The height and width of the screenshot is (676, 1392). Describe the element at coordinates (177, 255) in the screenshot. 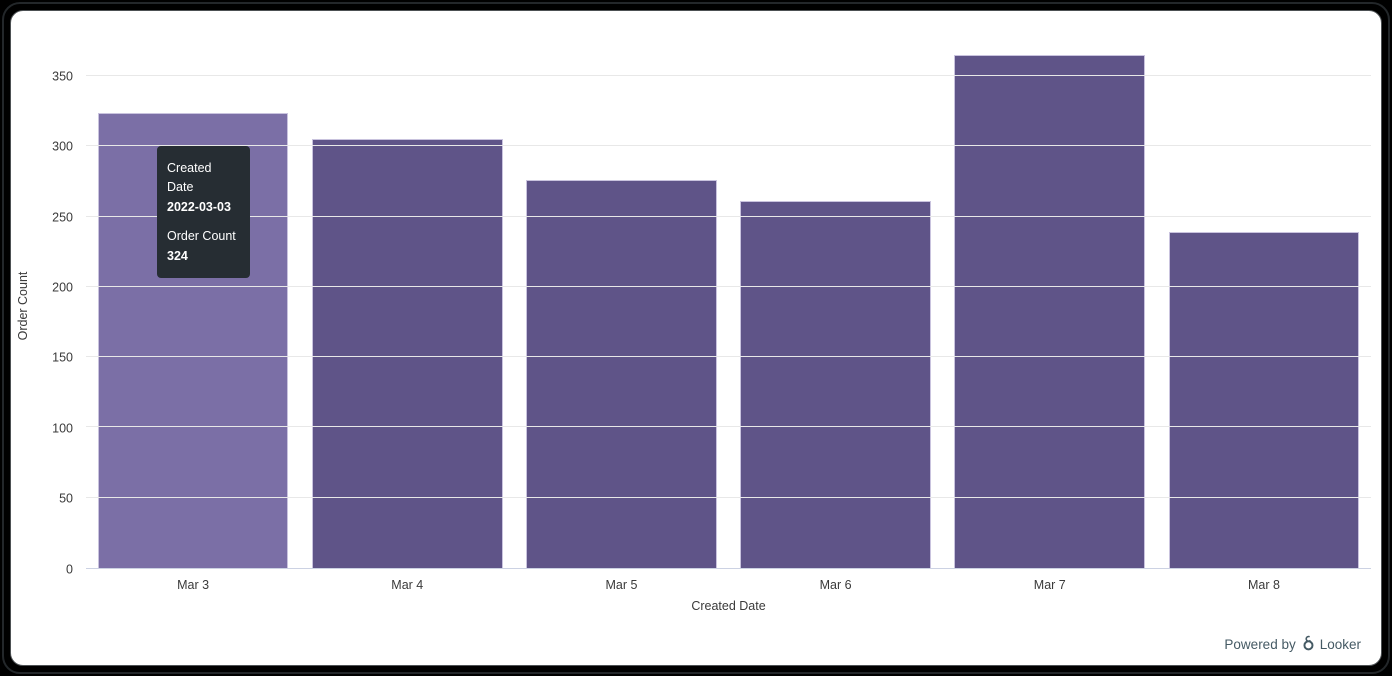

I see `tooltip-measure-value: 324` at that location.